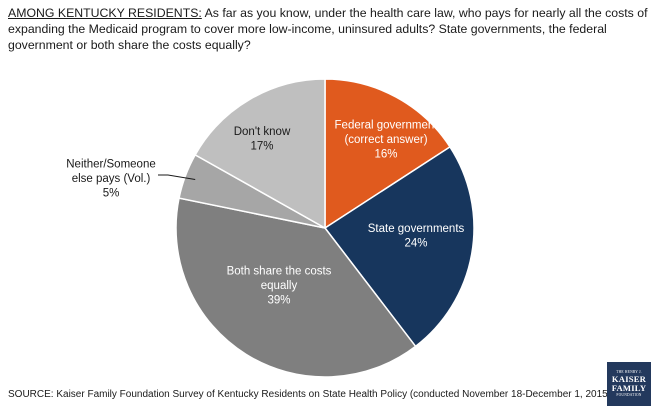 The height and width of the screenshot is (412, 657). What do you see at coordinates (105, 13) in the screenshot?
I see `title-lead: AMONG KENTUCKY RESIDENTS:` at bounding box center [105, 13].